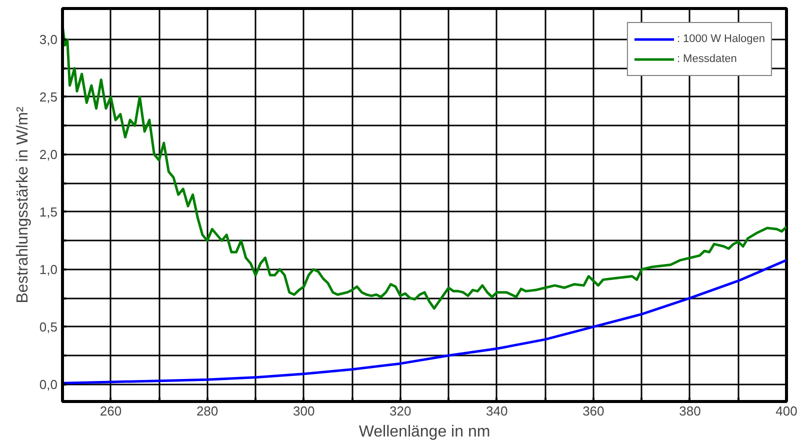 Image resolution: width=798 pixels, height=443 pixels. Describe the element at coordinates (497, 411) in the screenshot. I see `x-tick-label: 340` at that location.